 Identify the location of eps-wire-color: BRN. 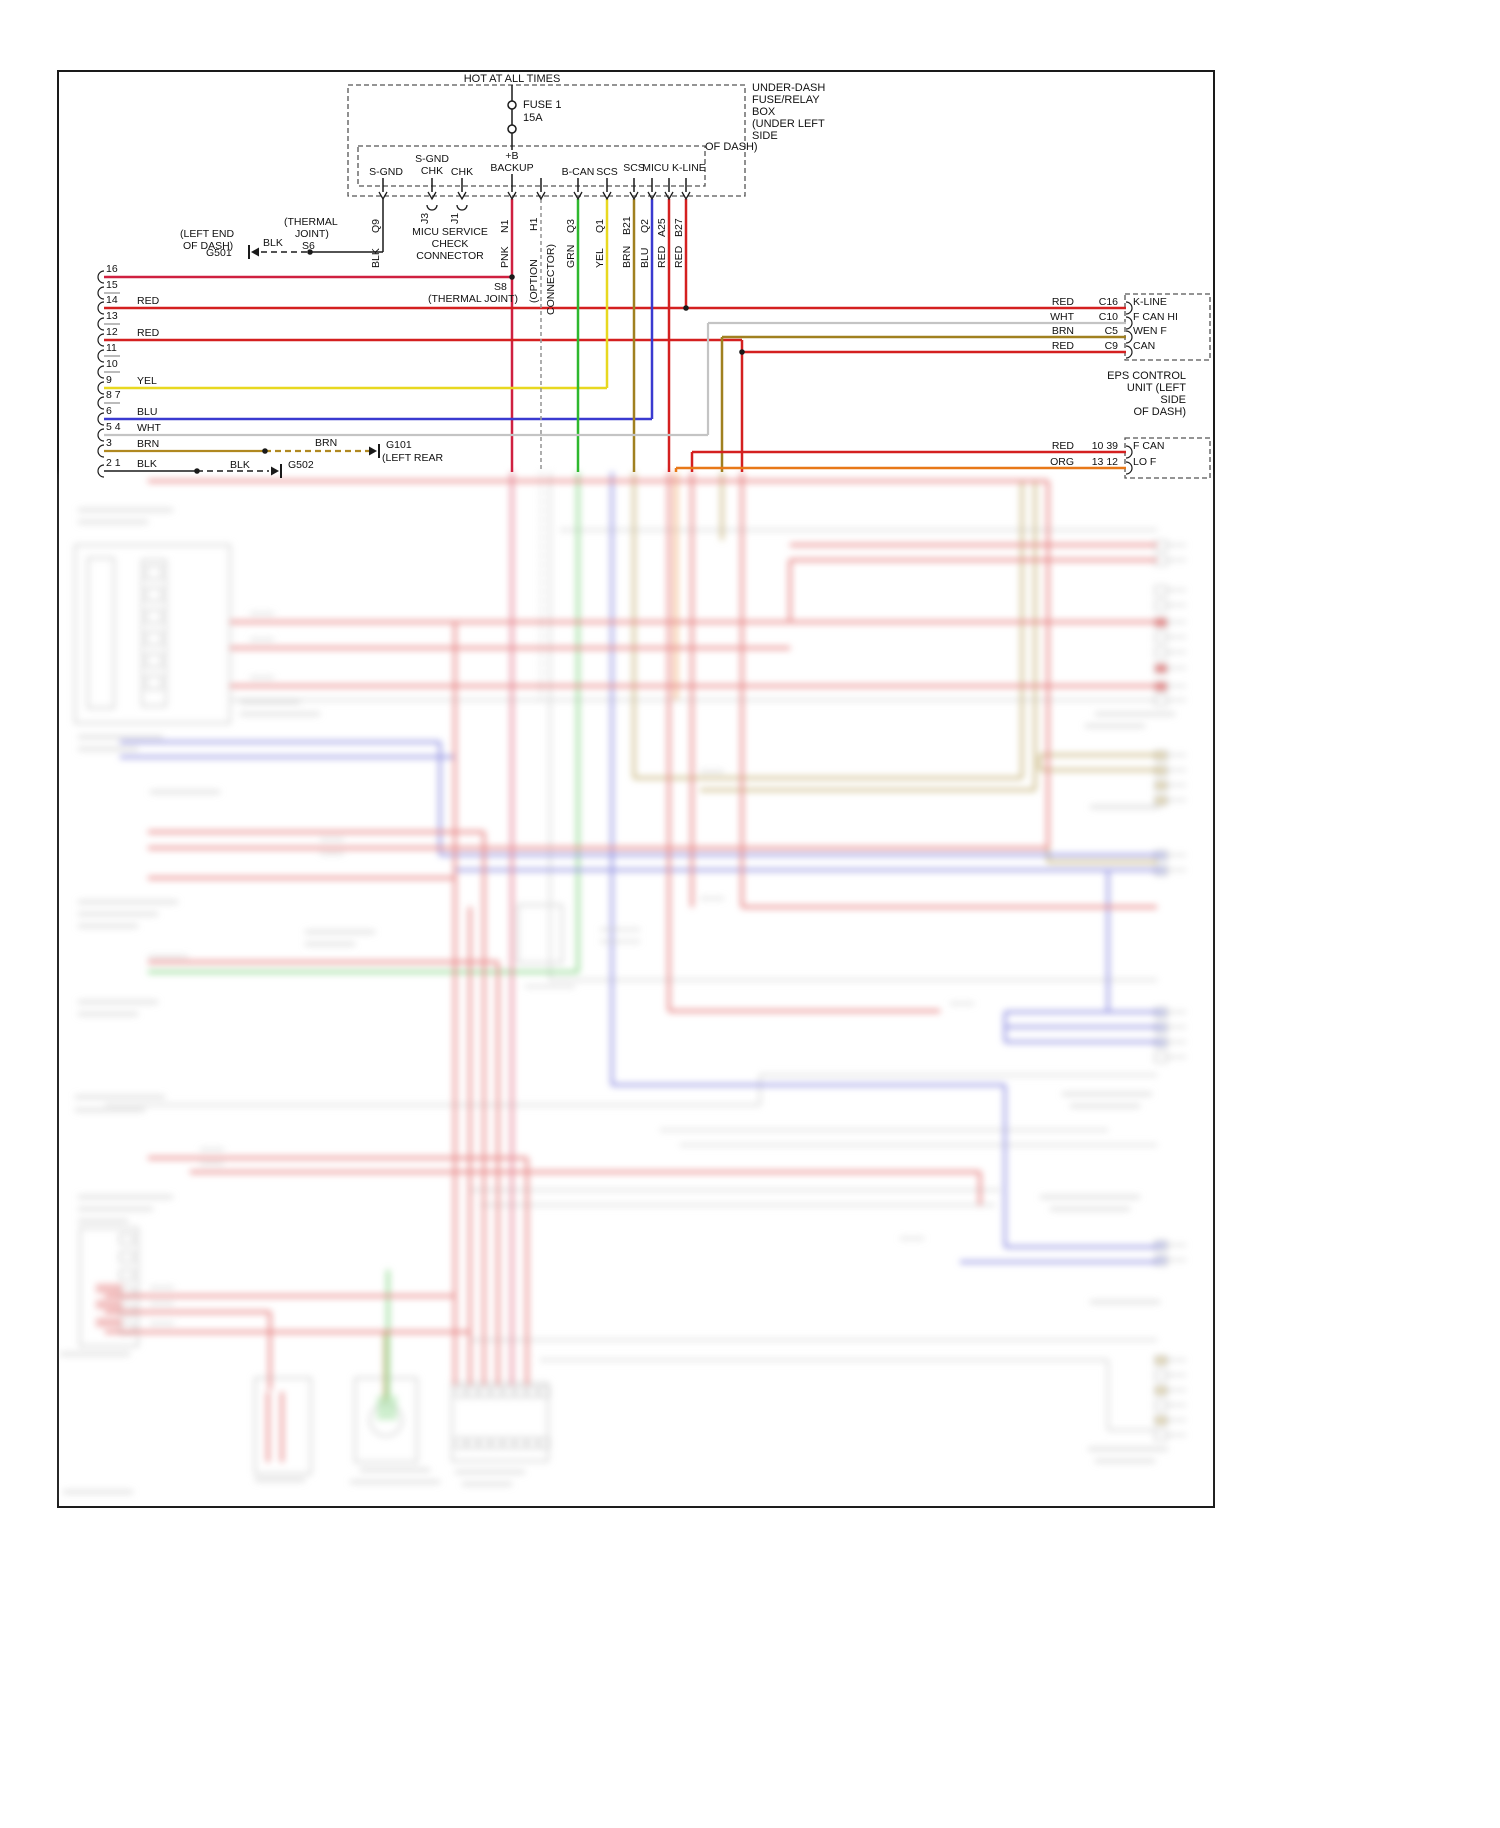
(1062, 331).